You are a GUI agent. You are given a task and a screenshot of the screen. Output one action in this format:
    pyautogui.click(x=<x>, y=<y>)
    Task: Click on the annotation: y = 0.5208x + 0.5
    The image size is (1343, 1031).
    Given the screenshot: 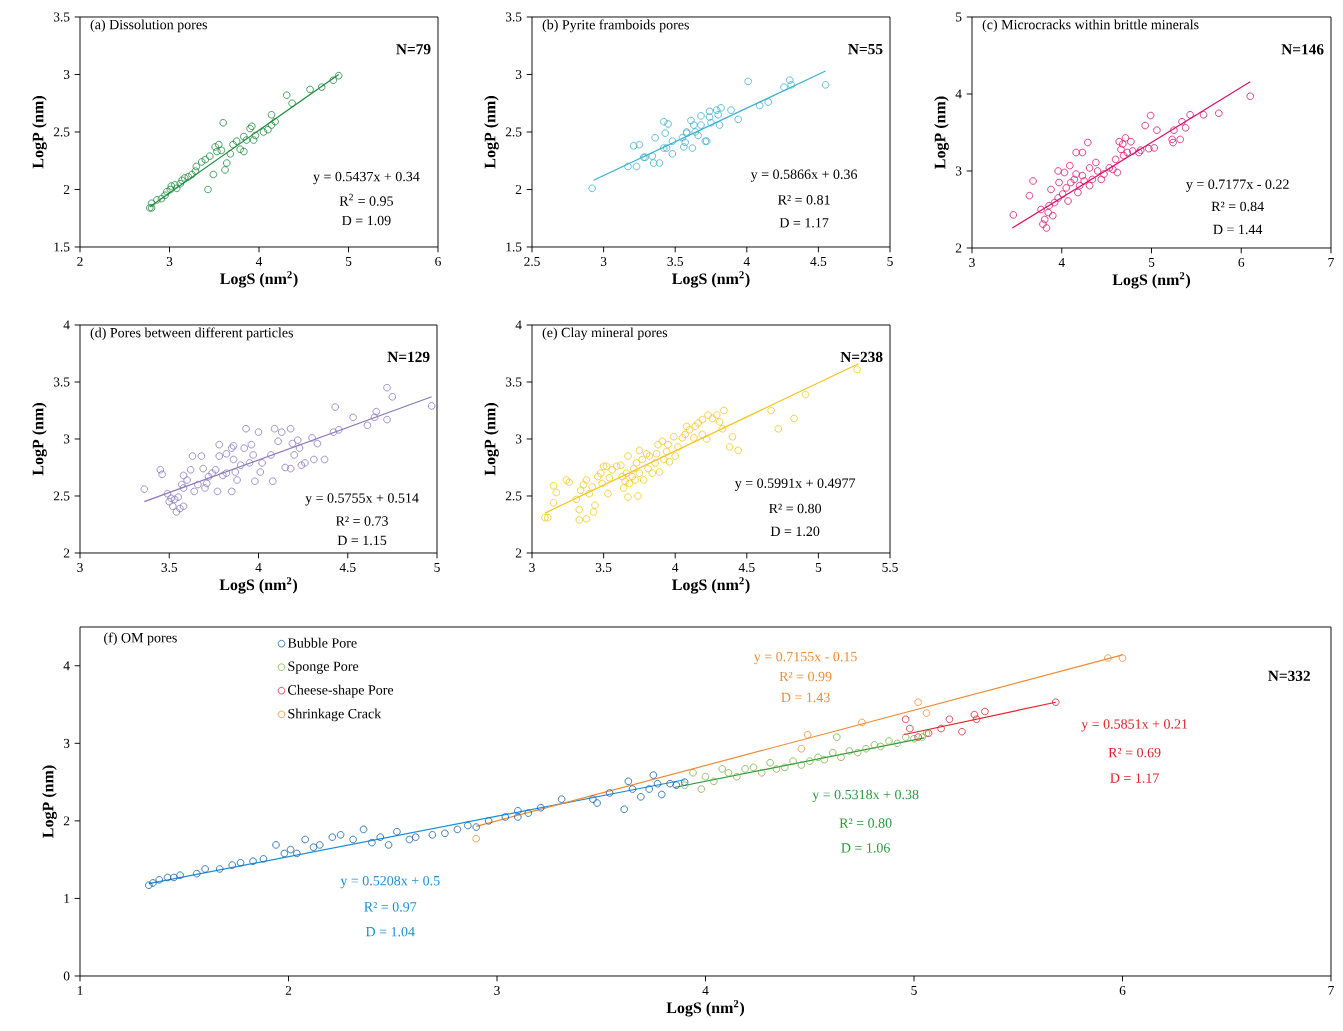 What is the action you would take?
    pyautogui.click(x=390, y=882)
    